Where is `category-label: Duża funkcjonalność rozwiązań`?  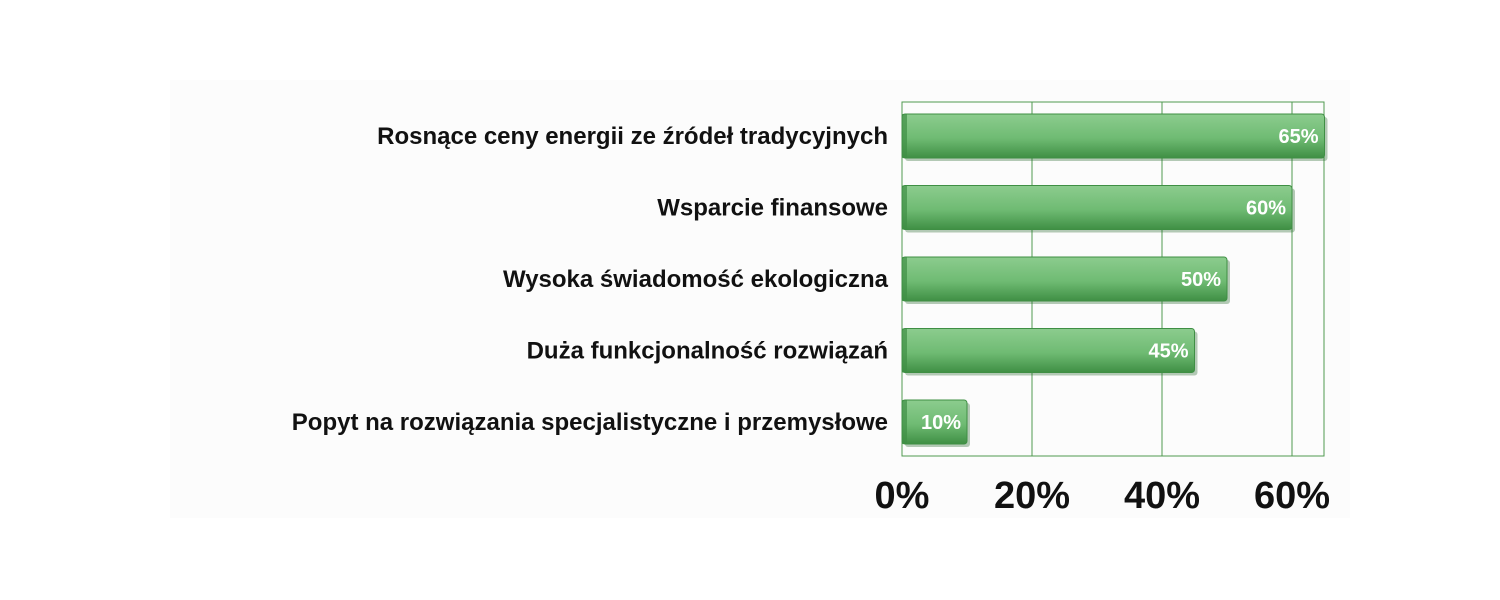 category-label: Duża funkcjonalność rozwiązań is located at coordinates (707, 351).